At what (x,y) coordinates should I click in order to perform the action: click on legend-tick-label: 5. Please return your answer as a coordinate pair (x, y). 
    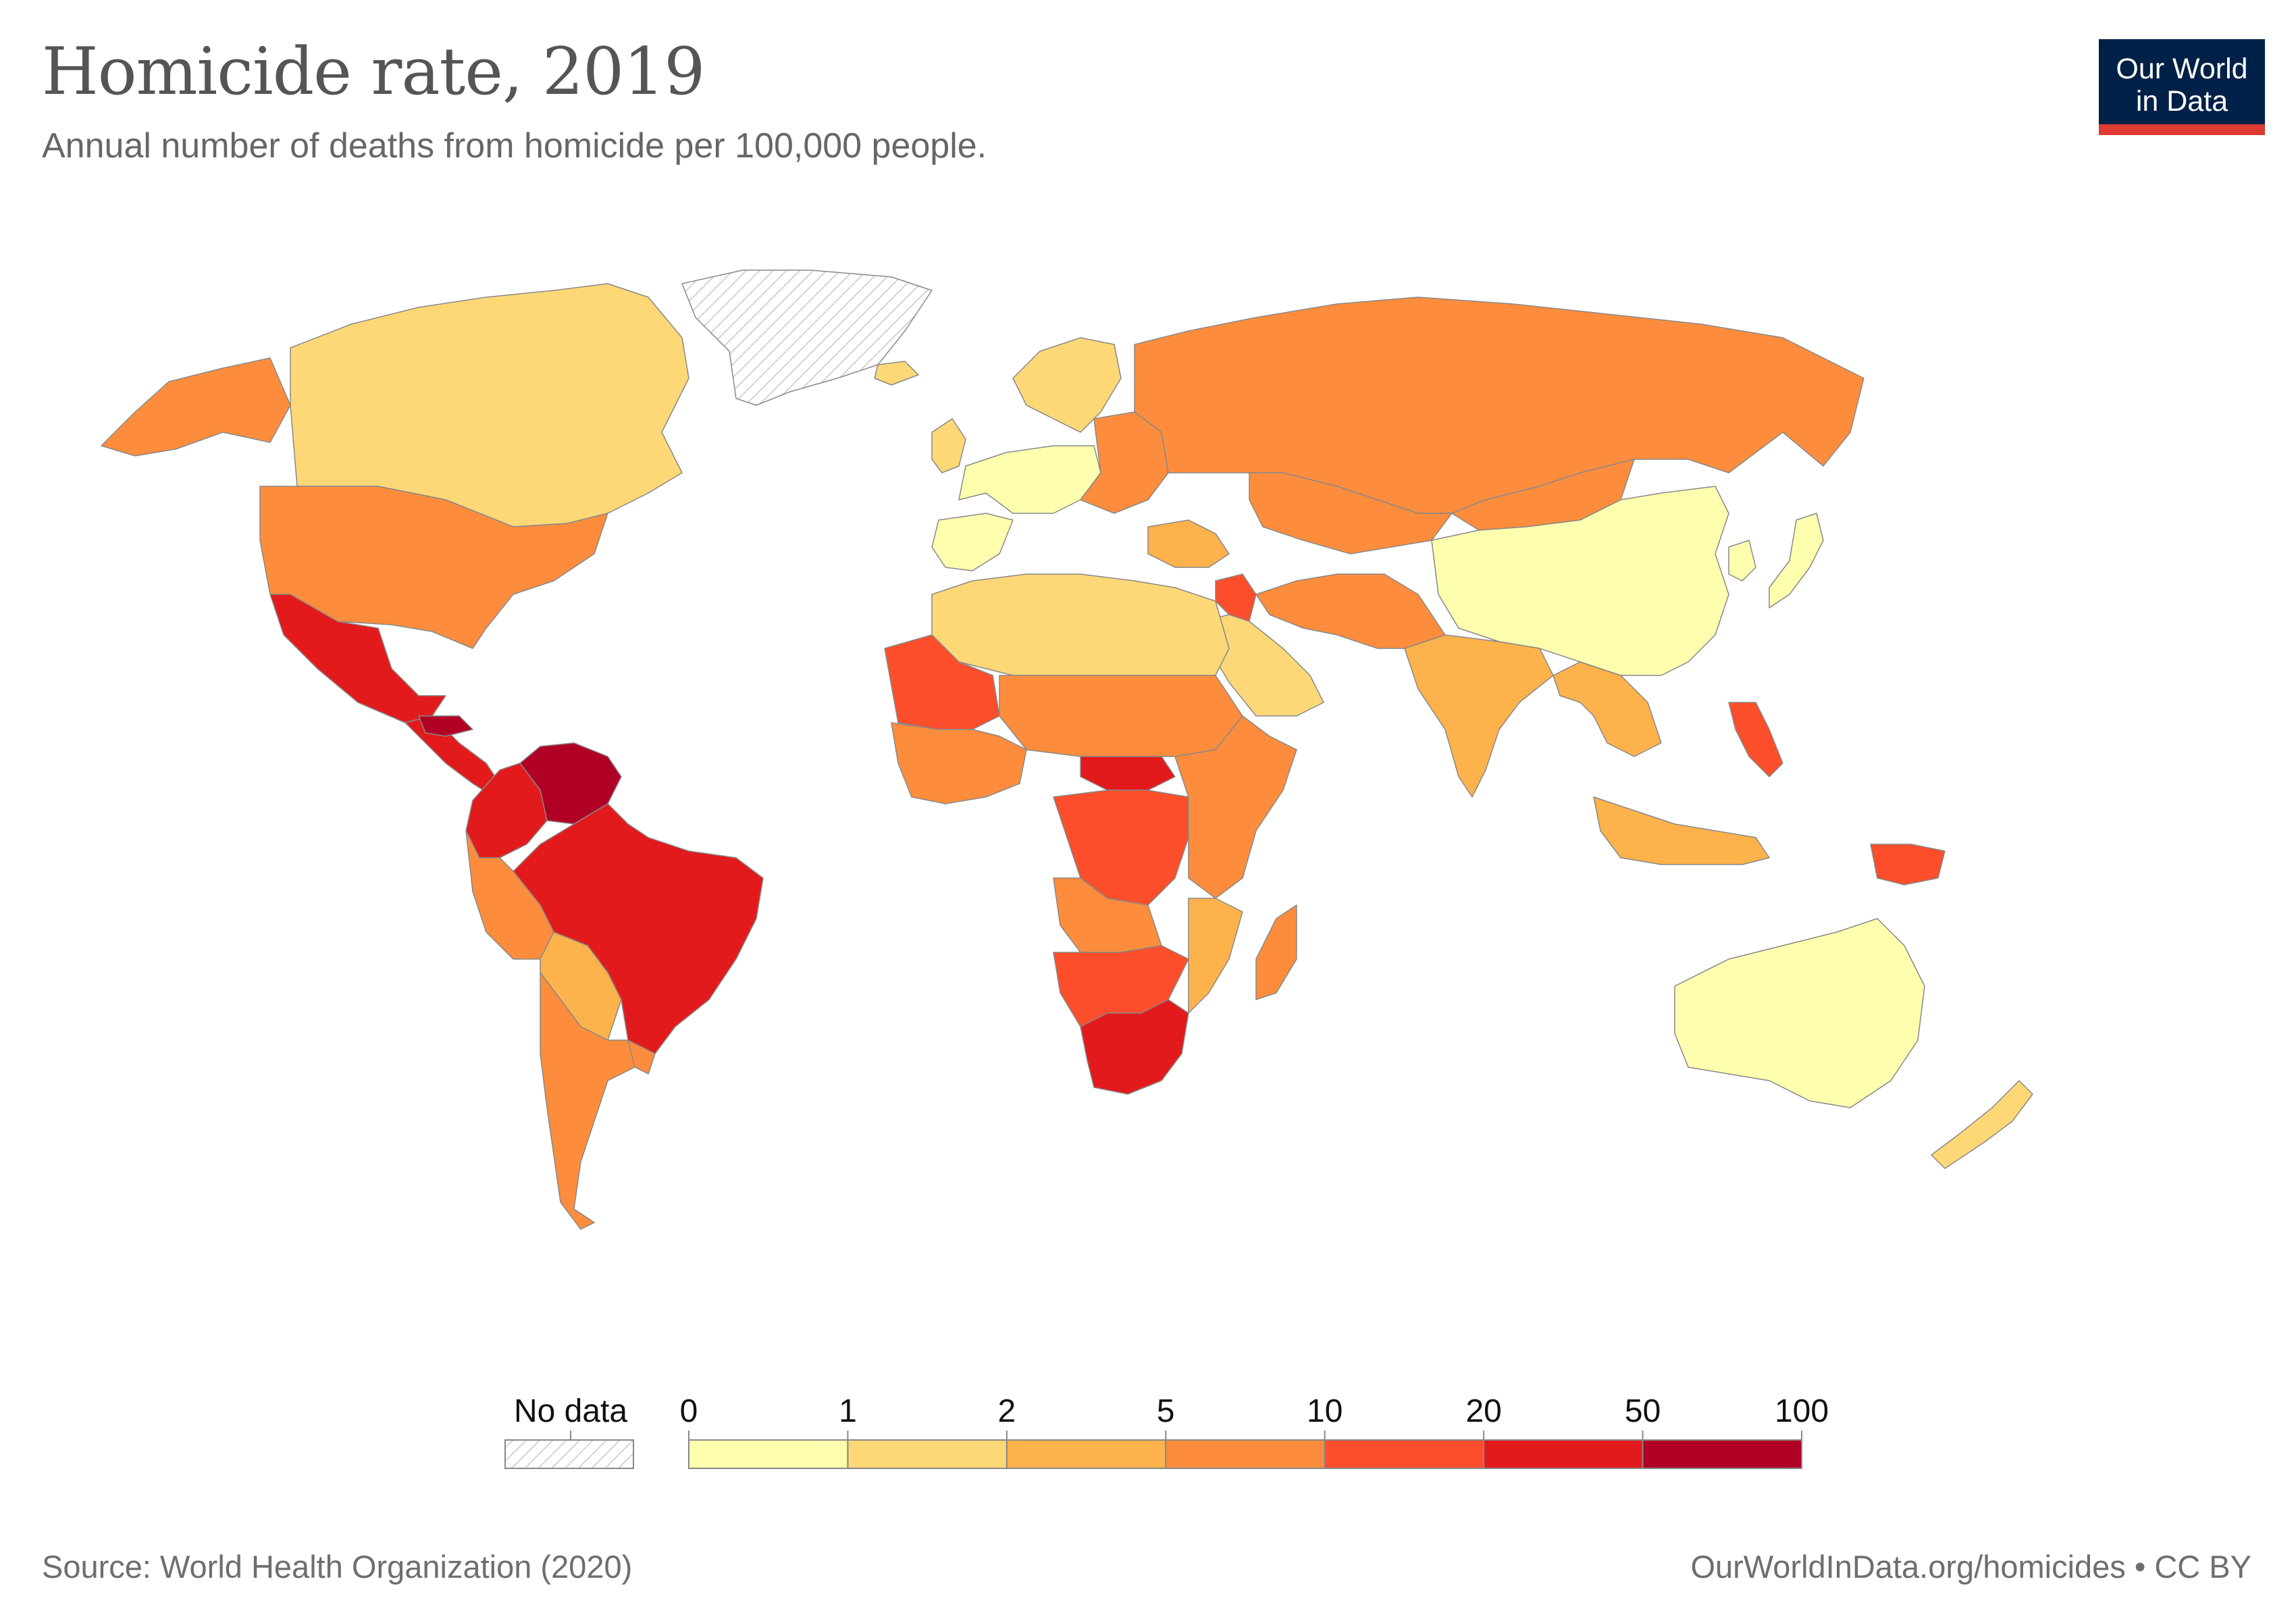
    Looking at the image, I should click on (1166, 1411).